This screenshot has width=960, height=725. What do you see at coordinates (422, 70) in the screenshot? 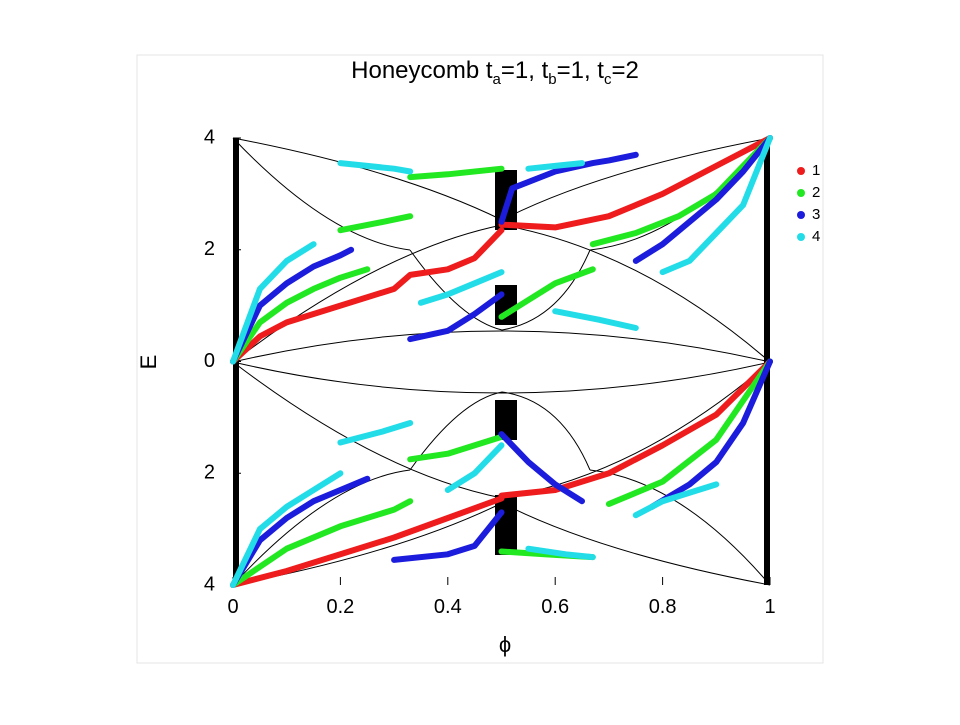
I see `title-part: Honeycomb t` at bounding box center [422, 70].